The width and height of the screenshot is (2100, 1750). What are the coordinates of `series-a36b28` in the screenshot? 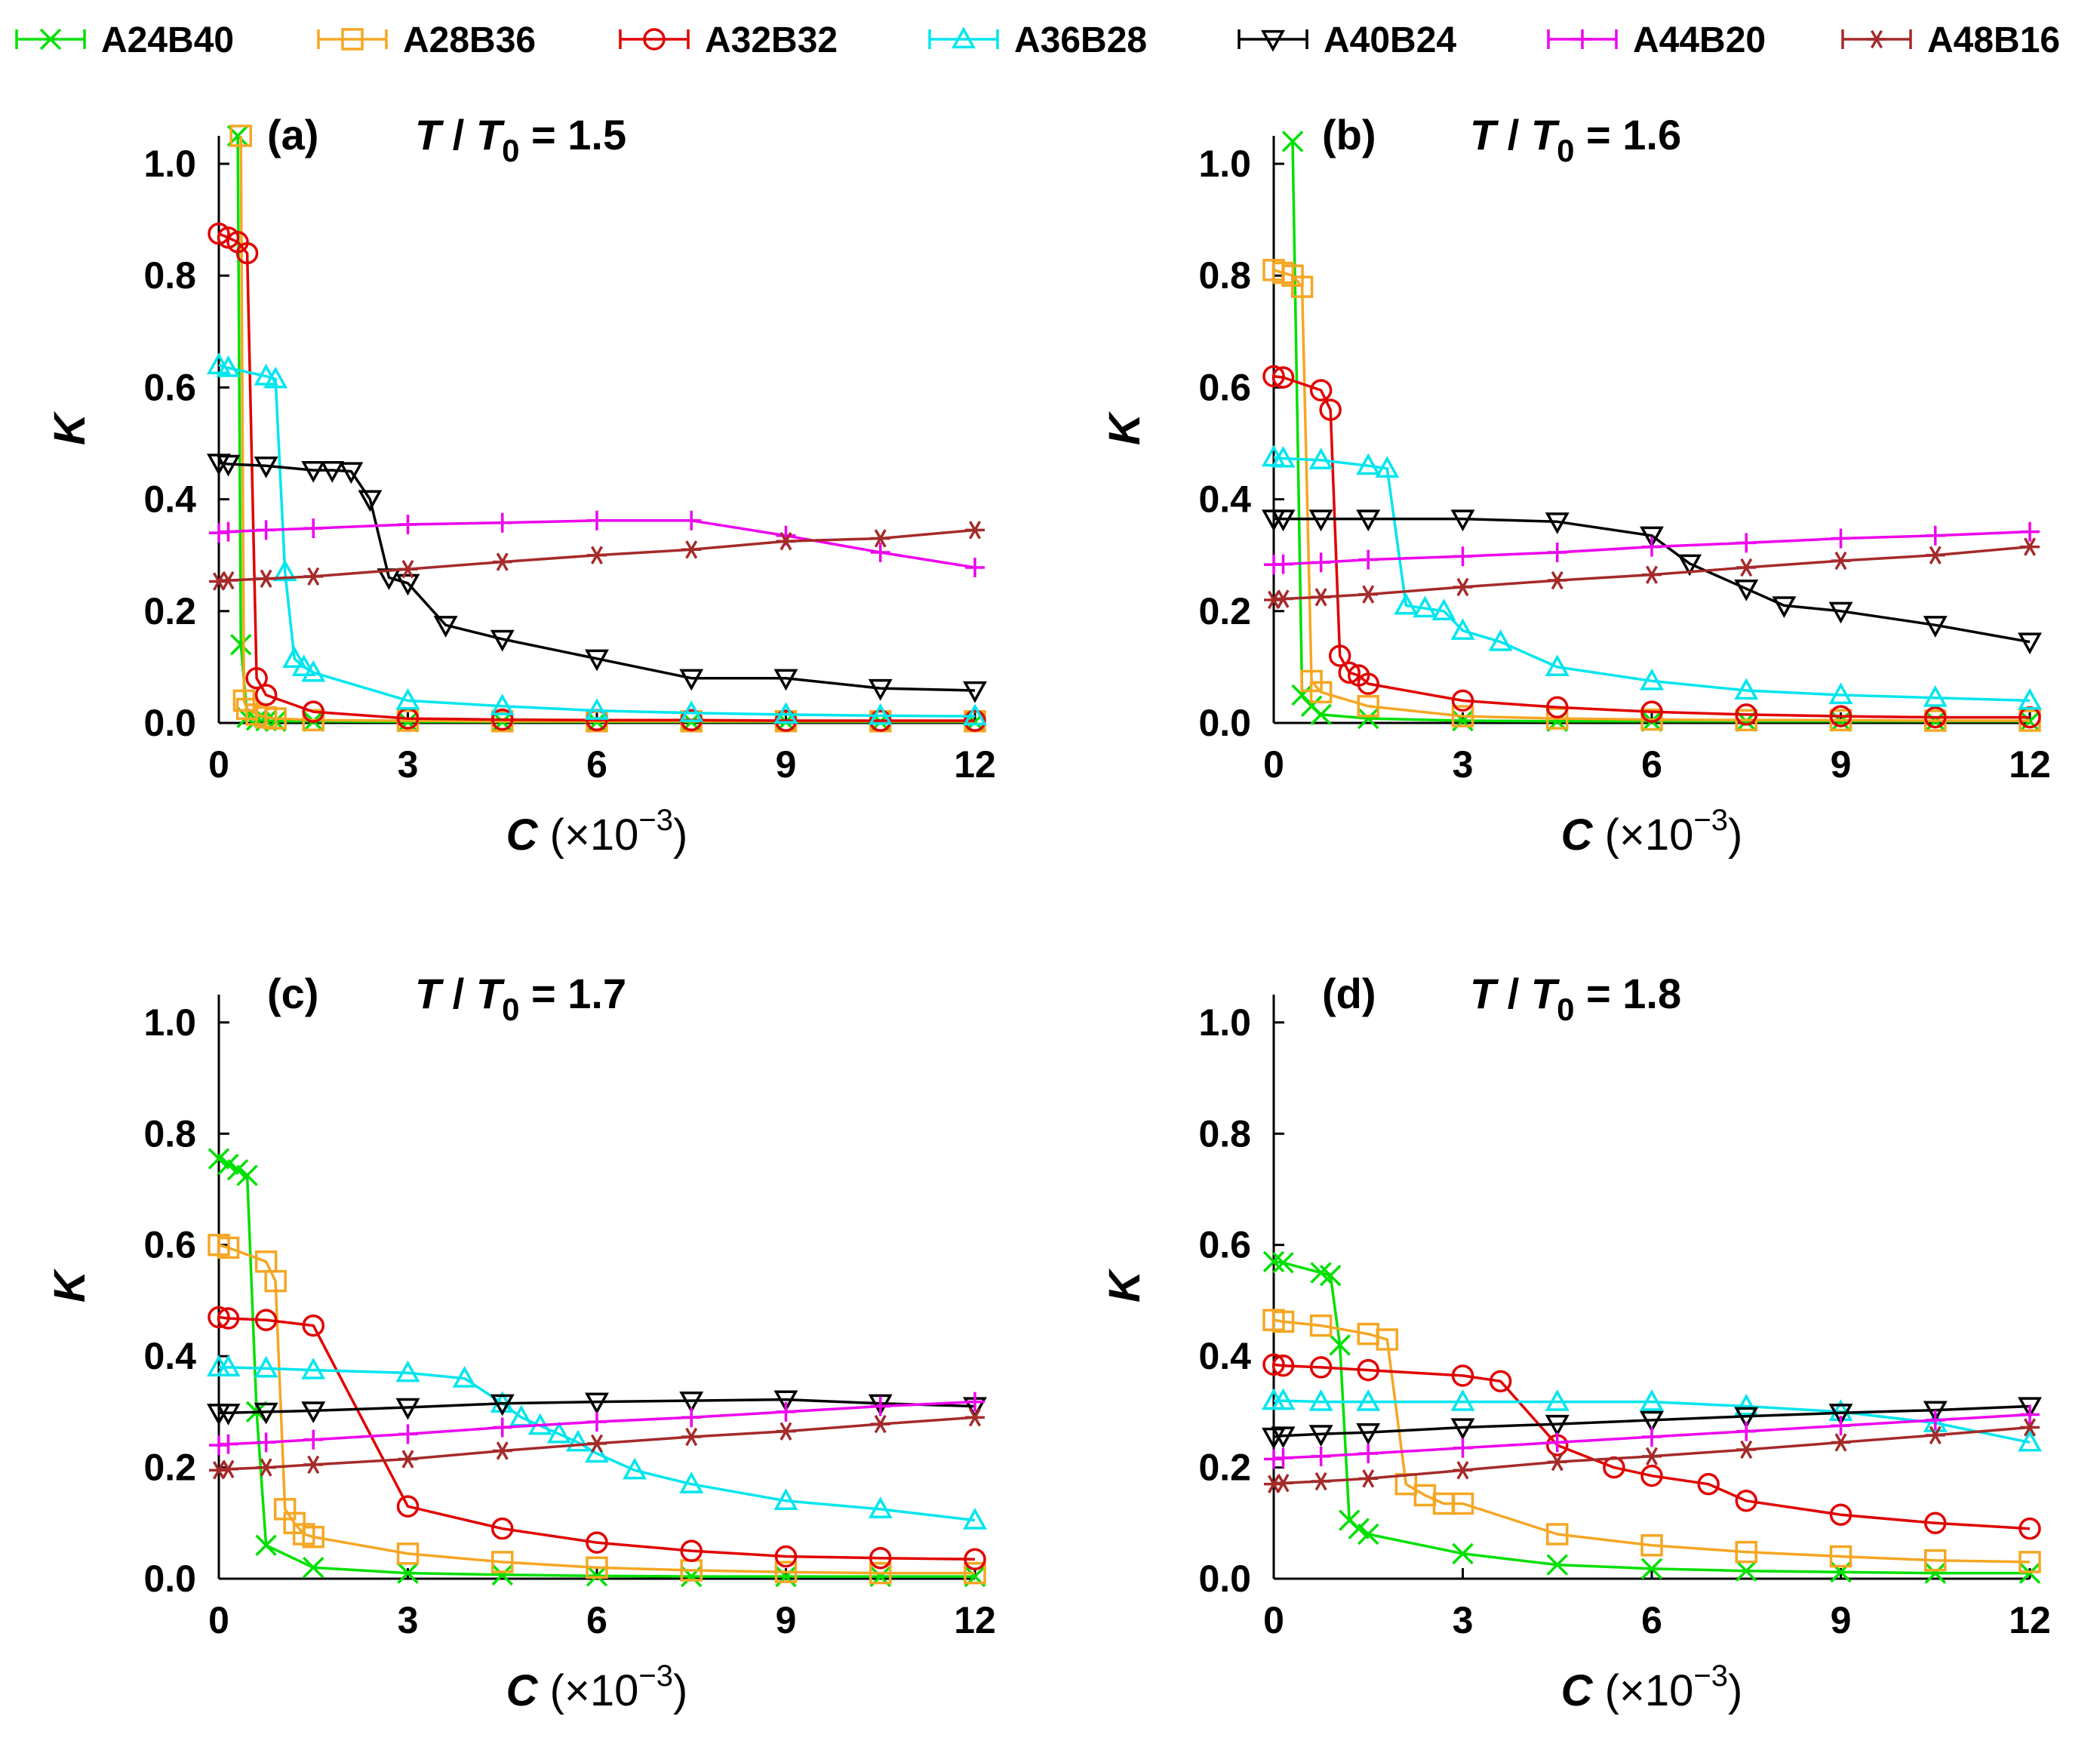 It's located at (1652, 1420).